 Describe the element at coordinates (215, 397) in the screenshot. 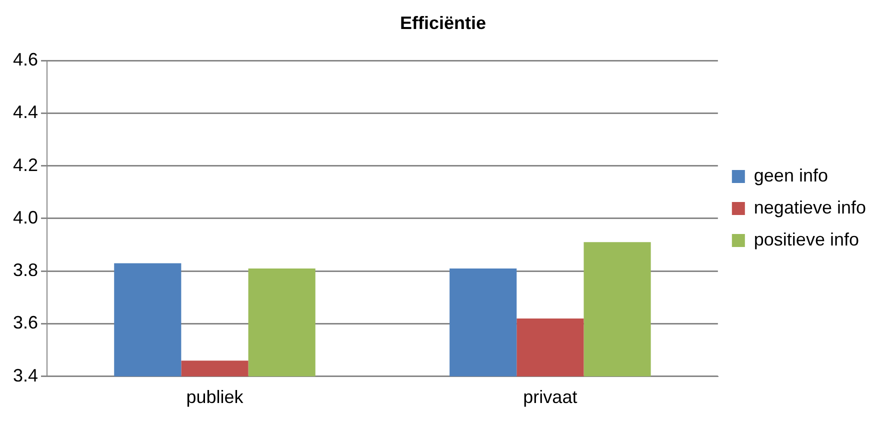

I see `x-tick-label: publiek` at that location.